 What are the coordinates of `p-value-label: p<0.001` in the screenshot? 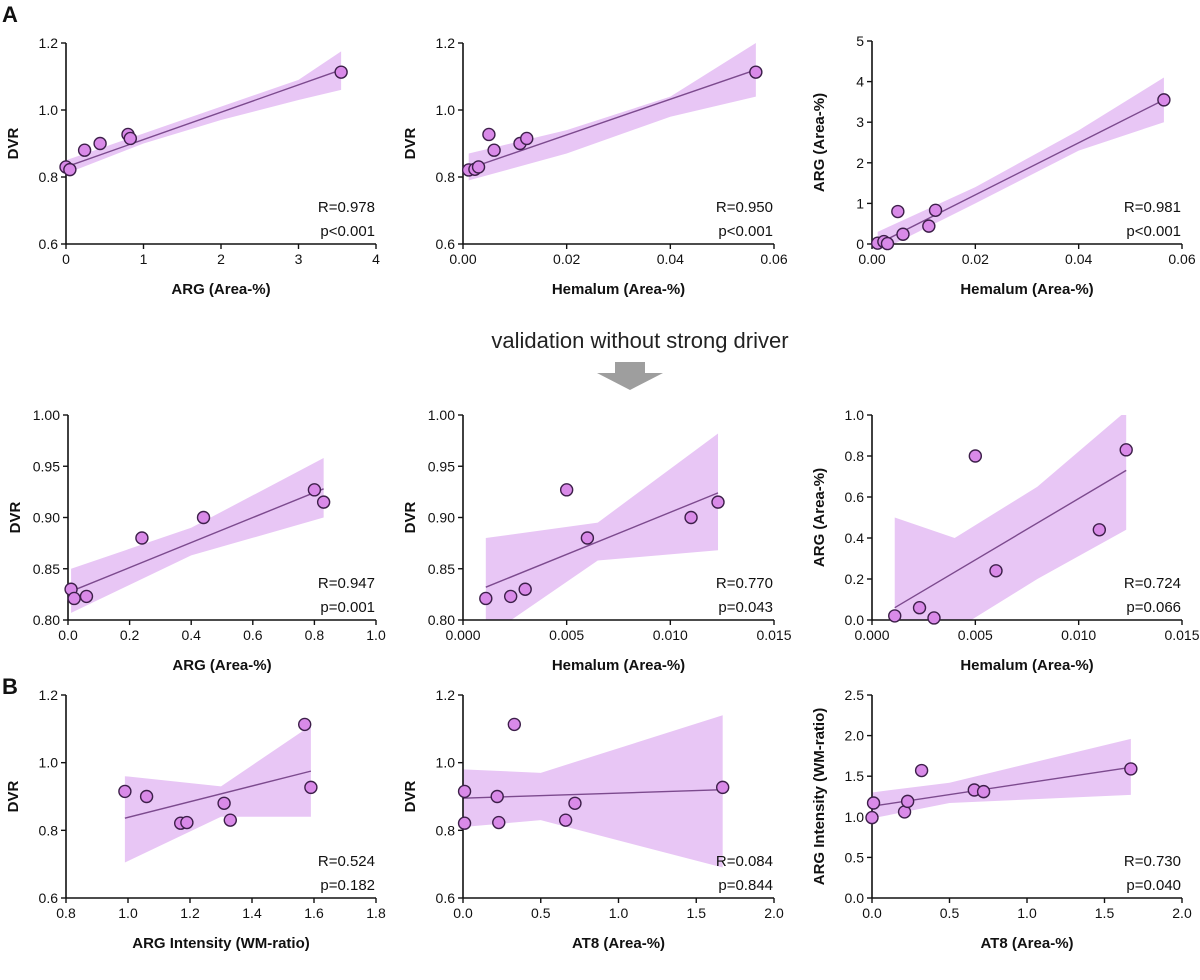 It's located at (347, 231).